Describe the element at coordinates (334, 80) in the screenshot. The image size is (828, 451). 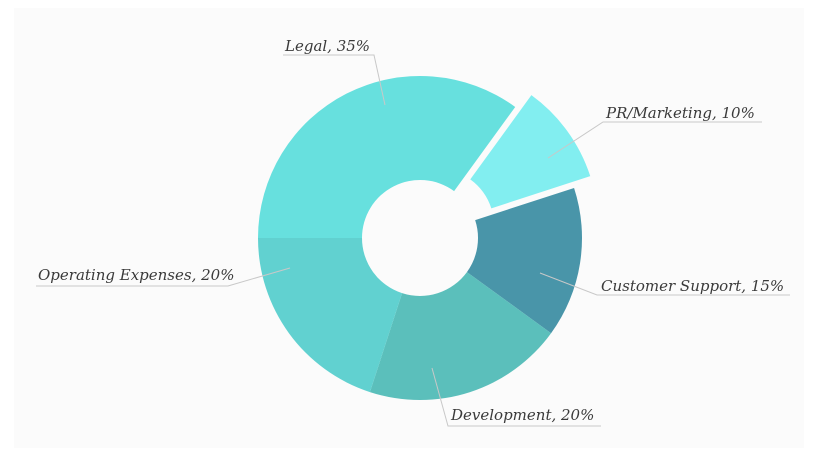
I see `leader-line-legal` at that location.